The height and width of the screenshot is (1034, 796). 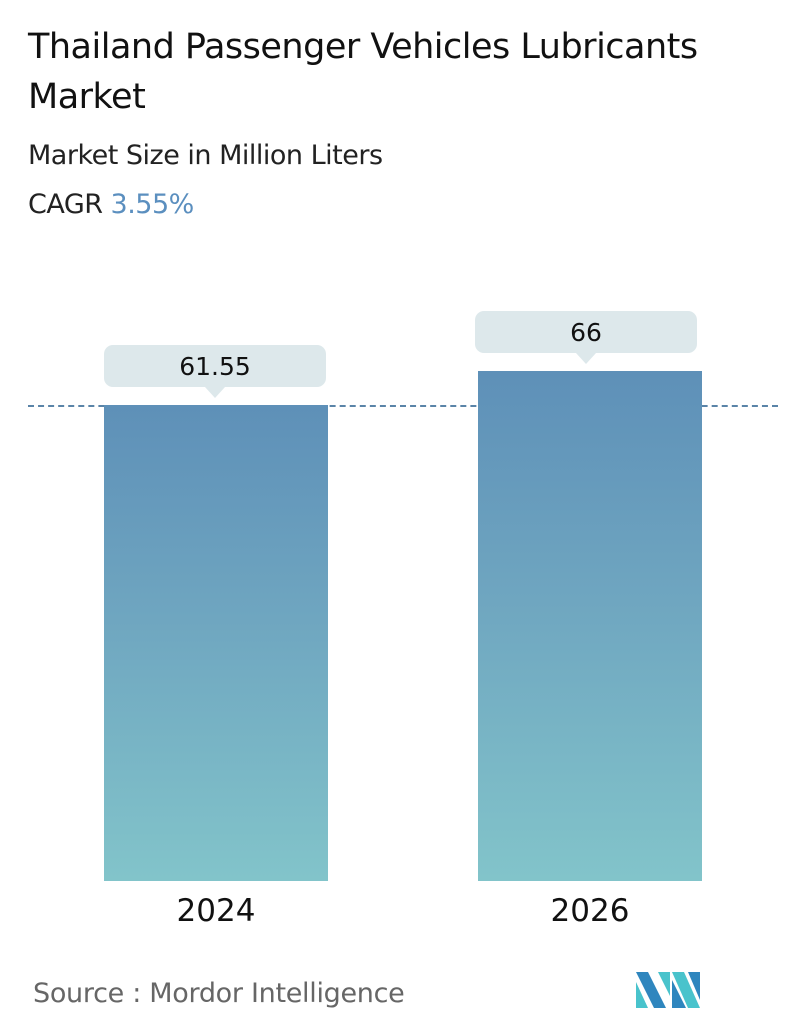 I want to click on chart-subtitle: Market Size in Million Liters, so click(x=205, y=155).